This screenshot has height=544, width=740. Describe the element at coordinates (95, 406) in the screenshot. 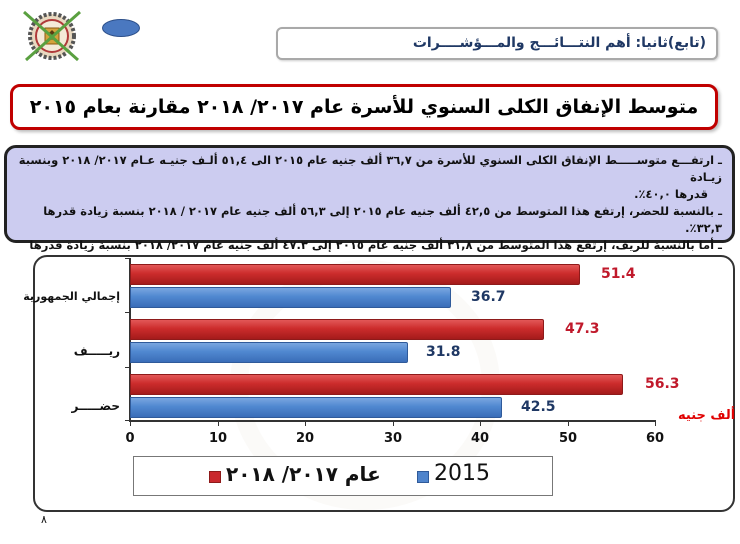

I see `category-label-urban: حضـــــر` at that location.